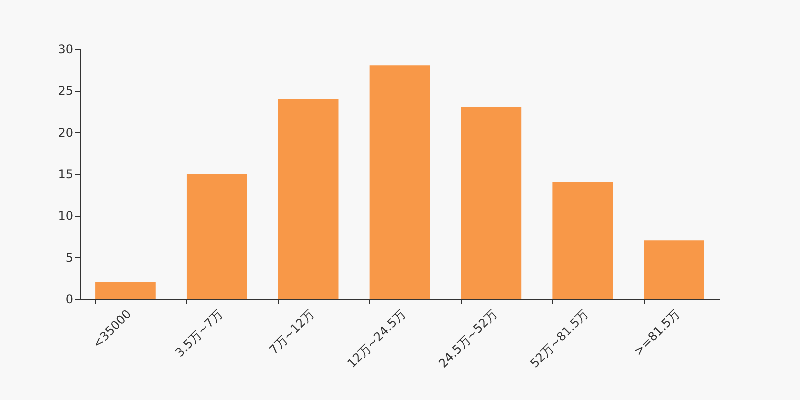 Image resolution: width=800 pixels, height=400 pixels. Describe the element at coordinates (70, 299) in the screenshot. I see `y-tick-label: 0` at that location.